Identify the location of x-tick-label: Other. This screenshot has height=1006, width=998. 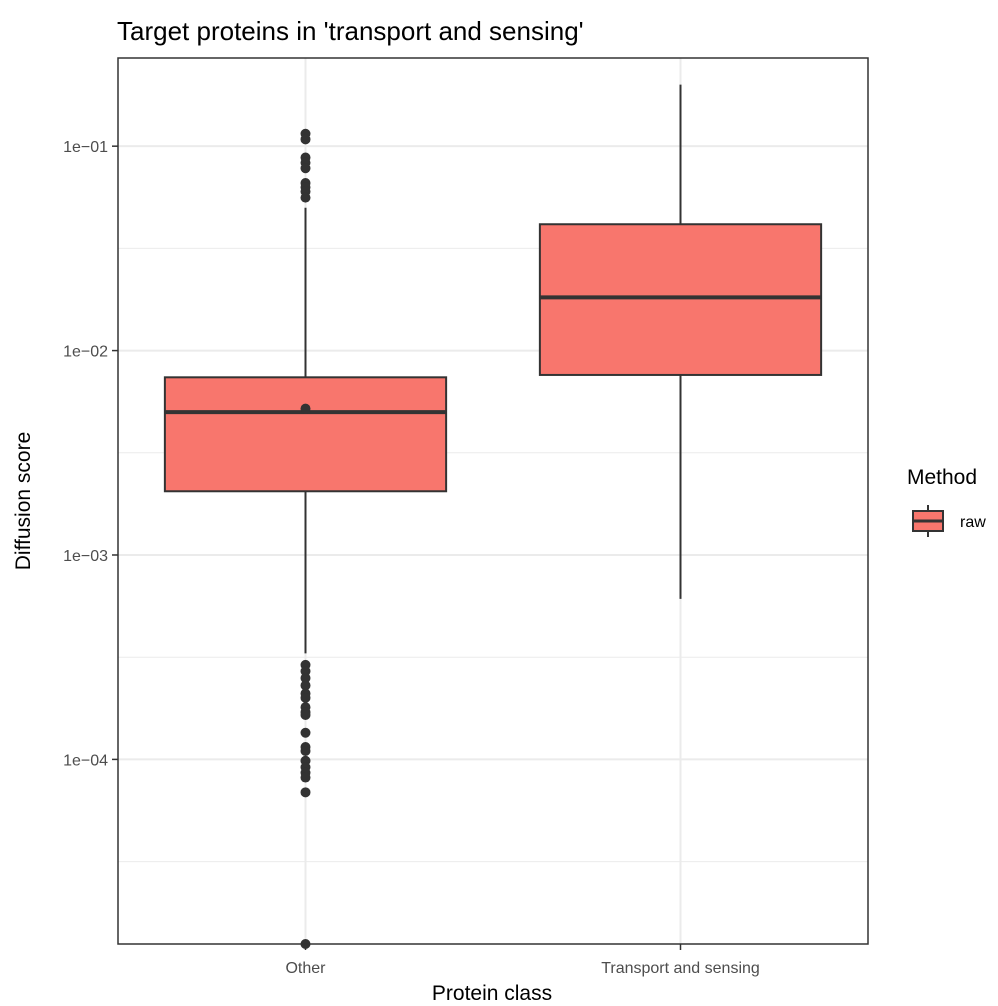
(305, 968).